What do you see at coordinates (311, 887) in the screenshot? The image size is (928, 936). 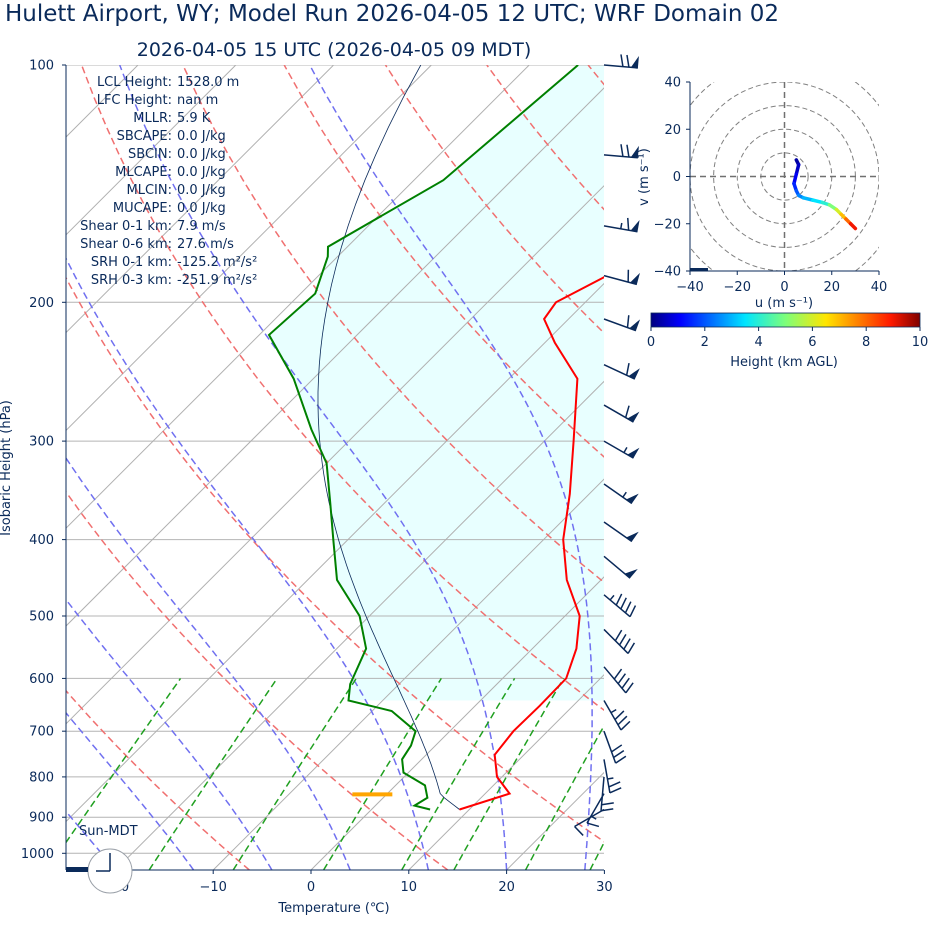 I see `x-tick-label: 0` at bounding box center [311, 887].